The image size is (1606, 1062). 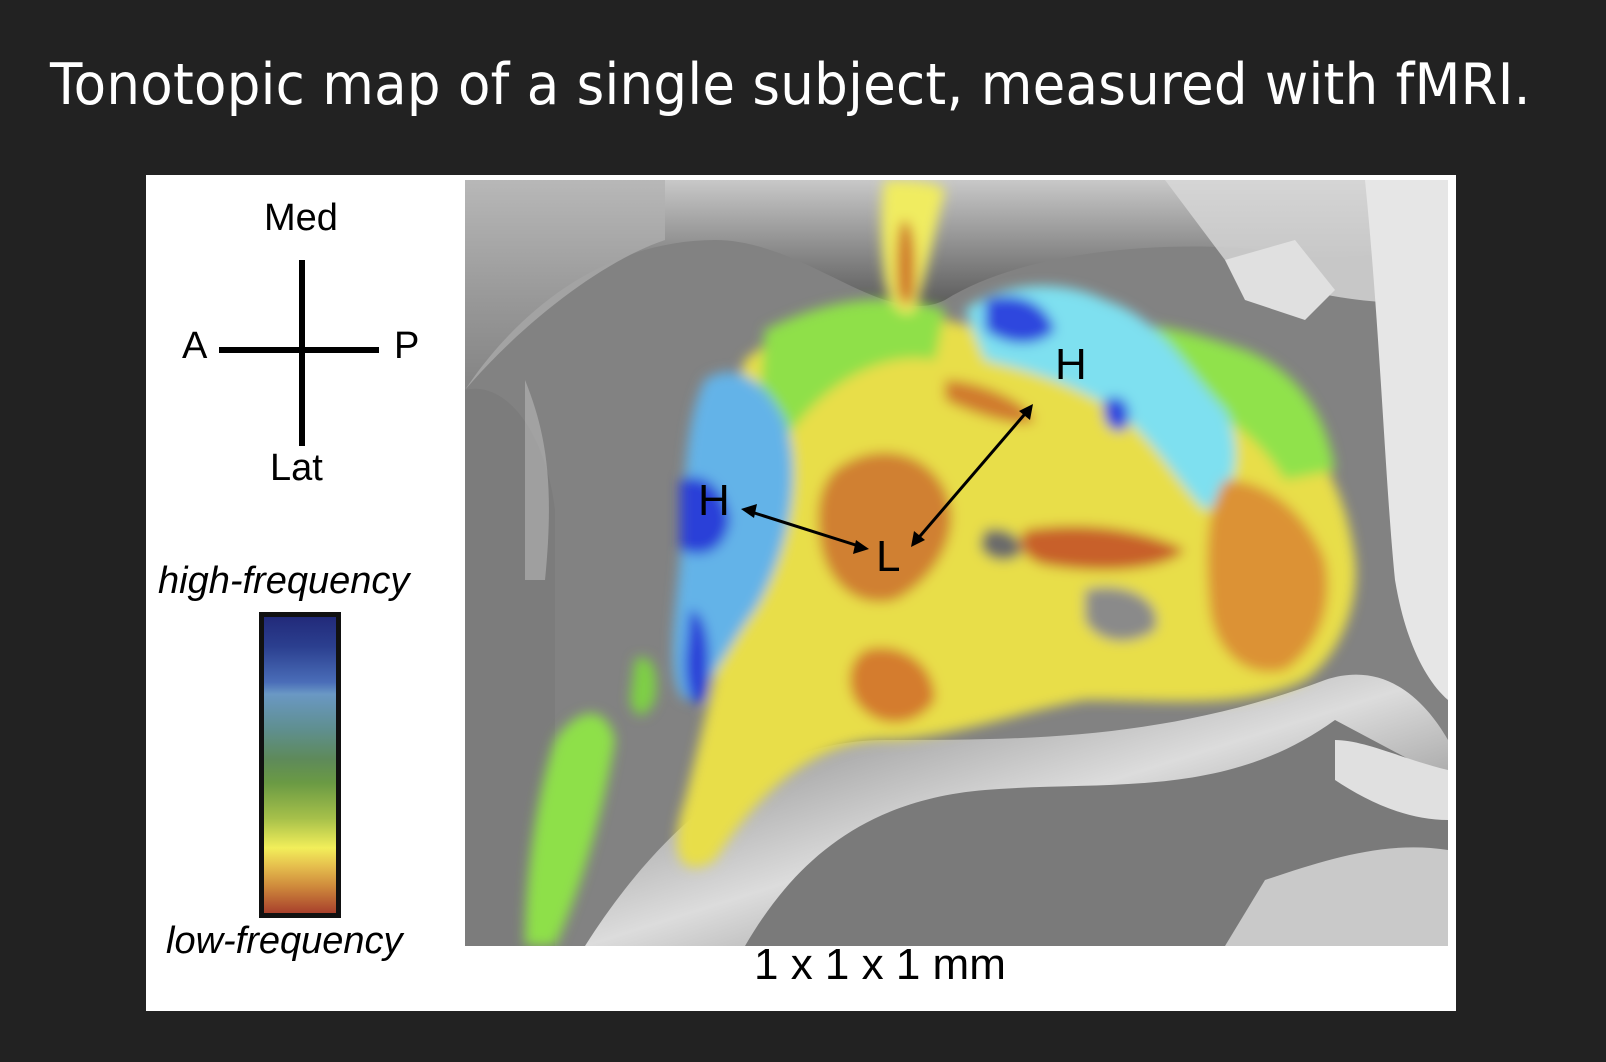 What do you see at coordinates (1071, 364) in the screenshot?
I see `high-frequency-marker-right: H` at bounding box center [1071, 364].